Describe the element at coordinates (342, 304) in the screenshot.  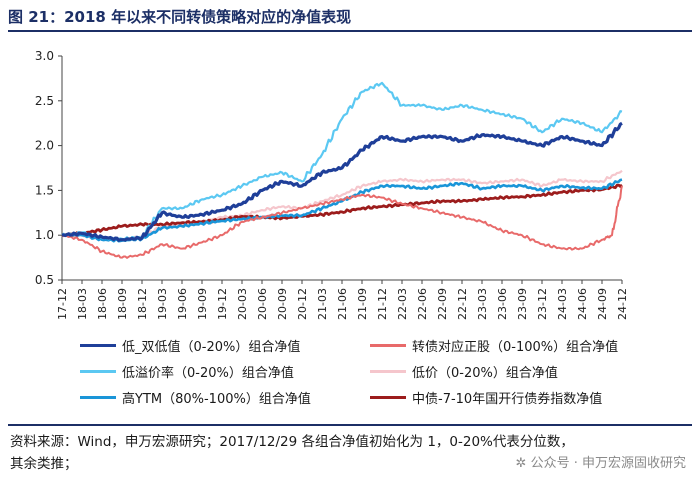
I see `x-tick-label: 21-06` at that location.